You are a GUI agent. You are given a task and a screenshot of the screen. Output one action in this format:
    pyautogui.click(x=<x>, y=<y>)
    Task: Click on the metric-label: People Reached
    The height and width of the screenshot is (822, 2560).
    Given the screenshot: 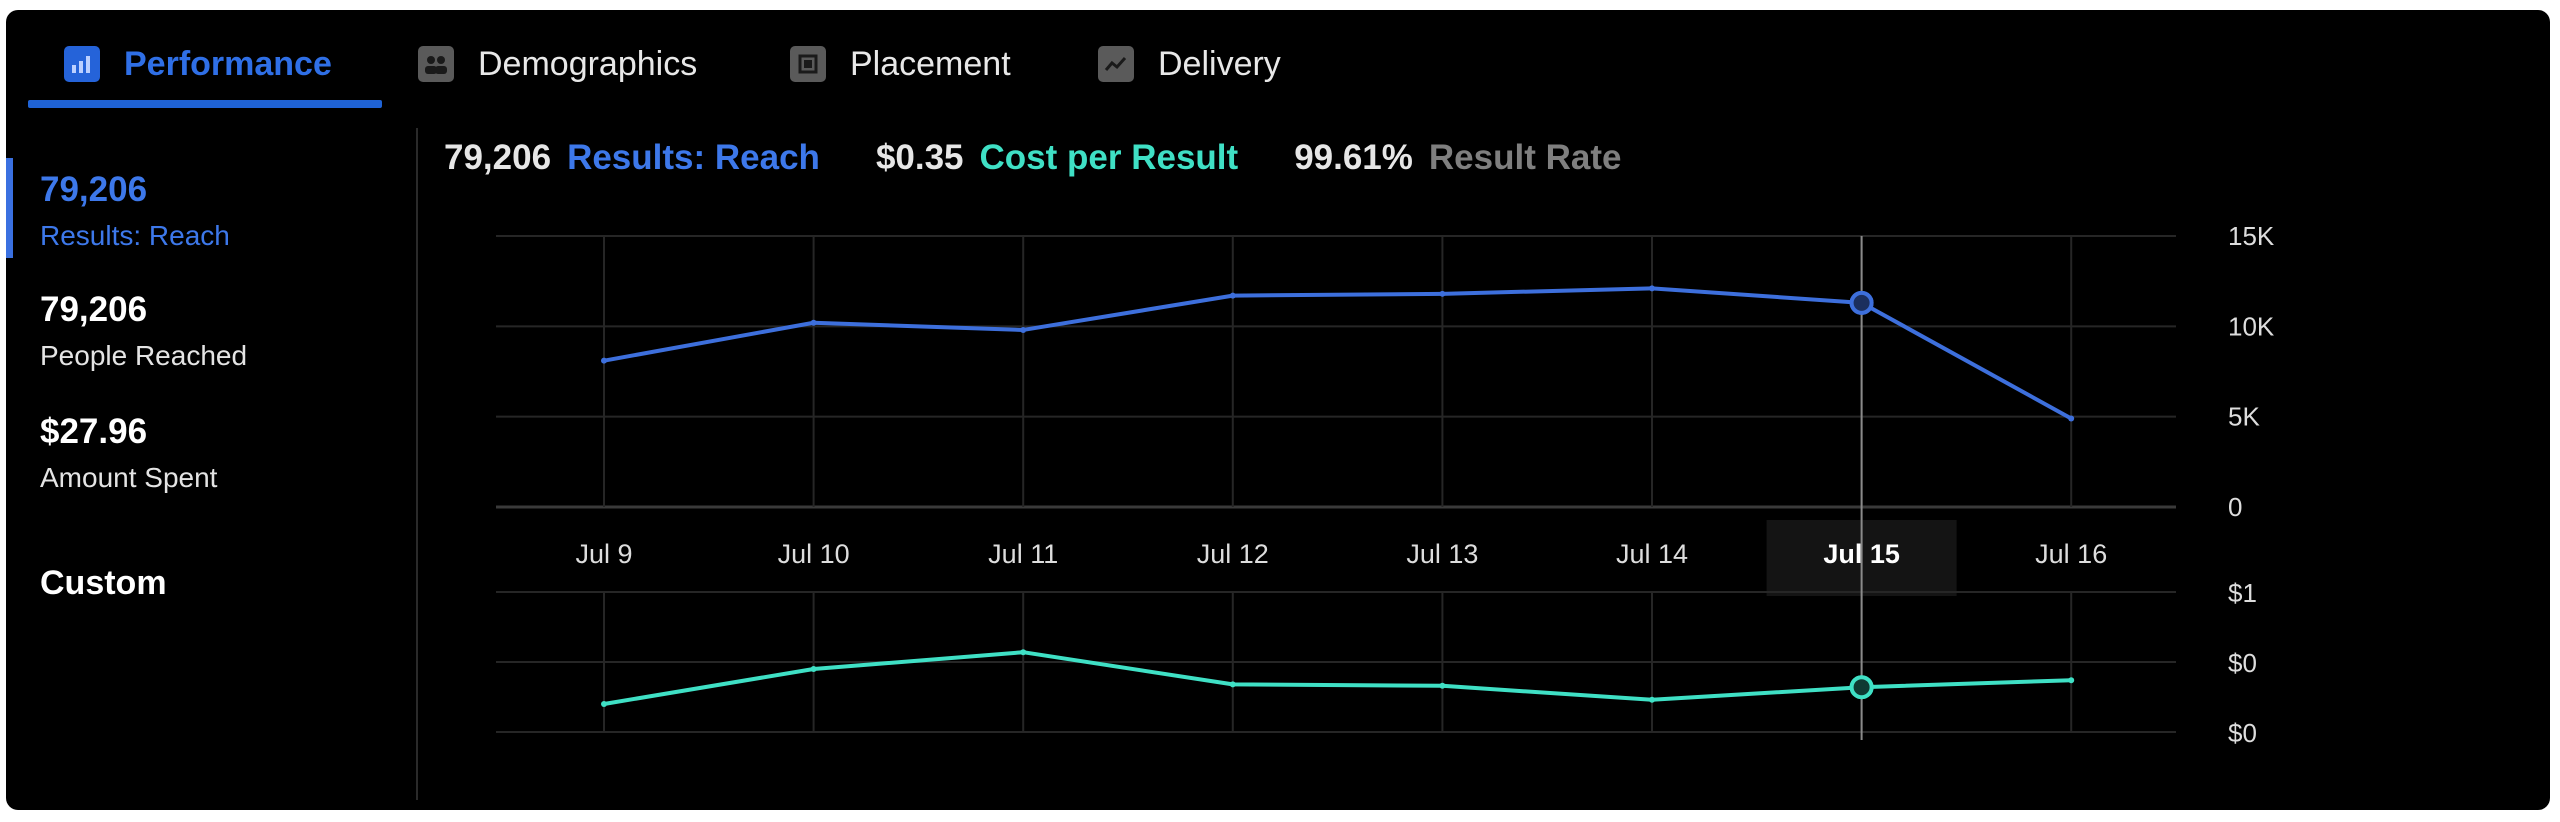 What is the action you would take?
    pyautogui.click(x=144, y=355)
    